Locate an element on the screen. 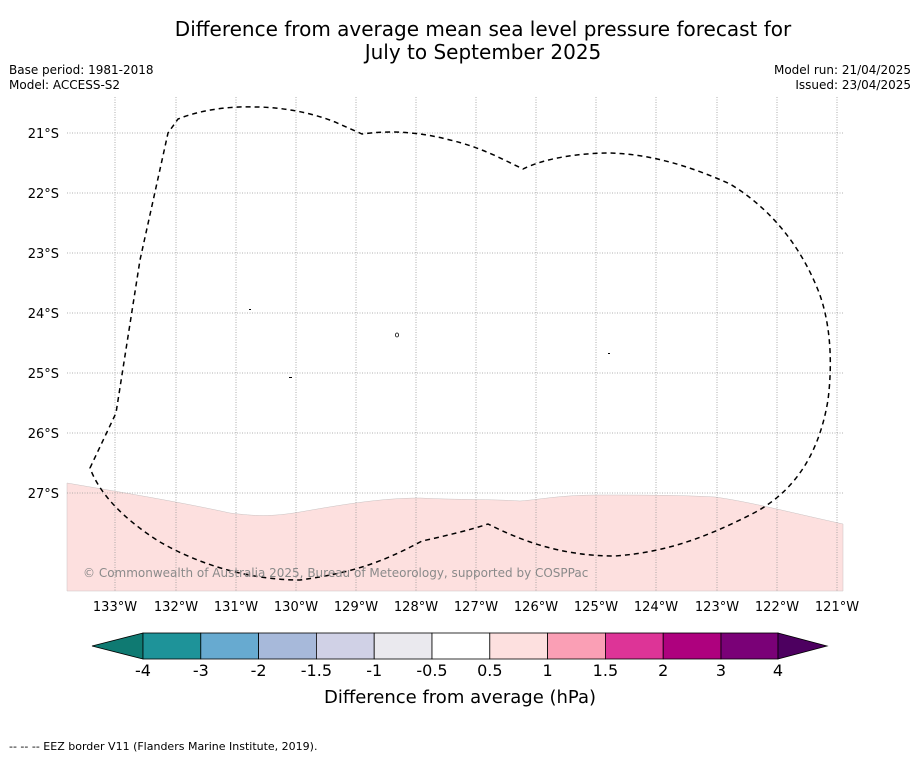 This screenshot has width=919, height=758. title-line-2: July to September 2025 is located at coordinates (483, 52).